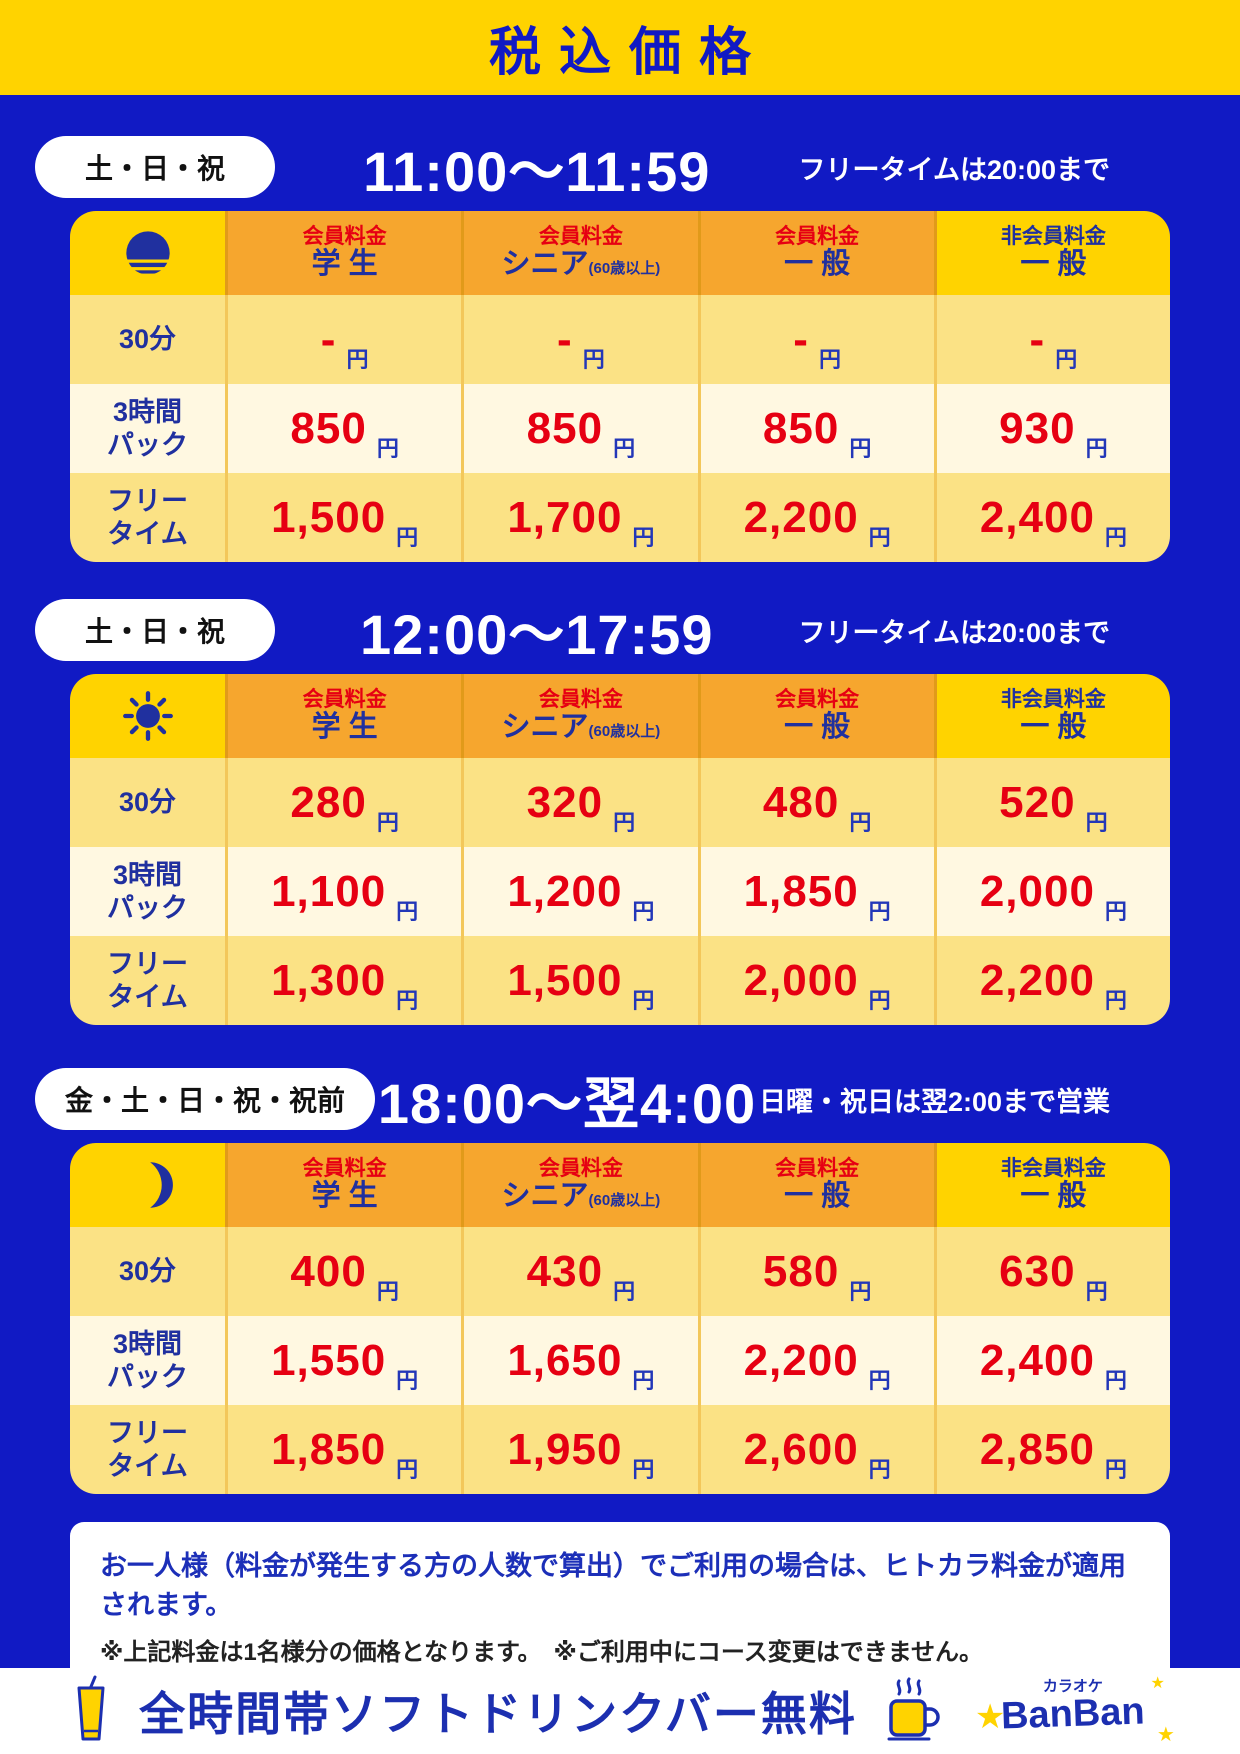 The width and height of the screenshot is (1240, 1754). I want to click on price-cell: 580 円, so click(815, 1271).